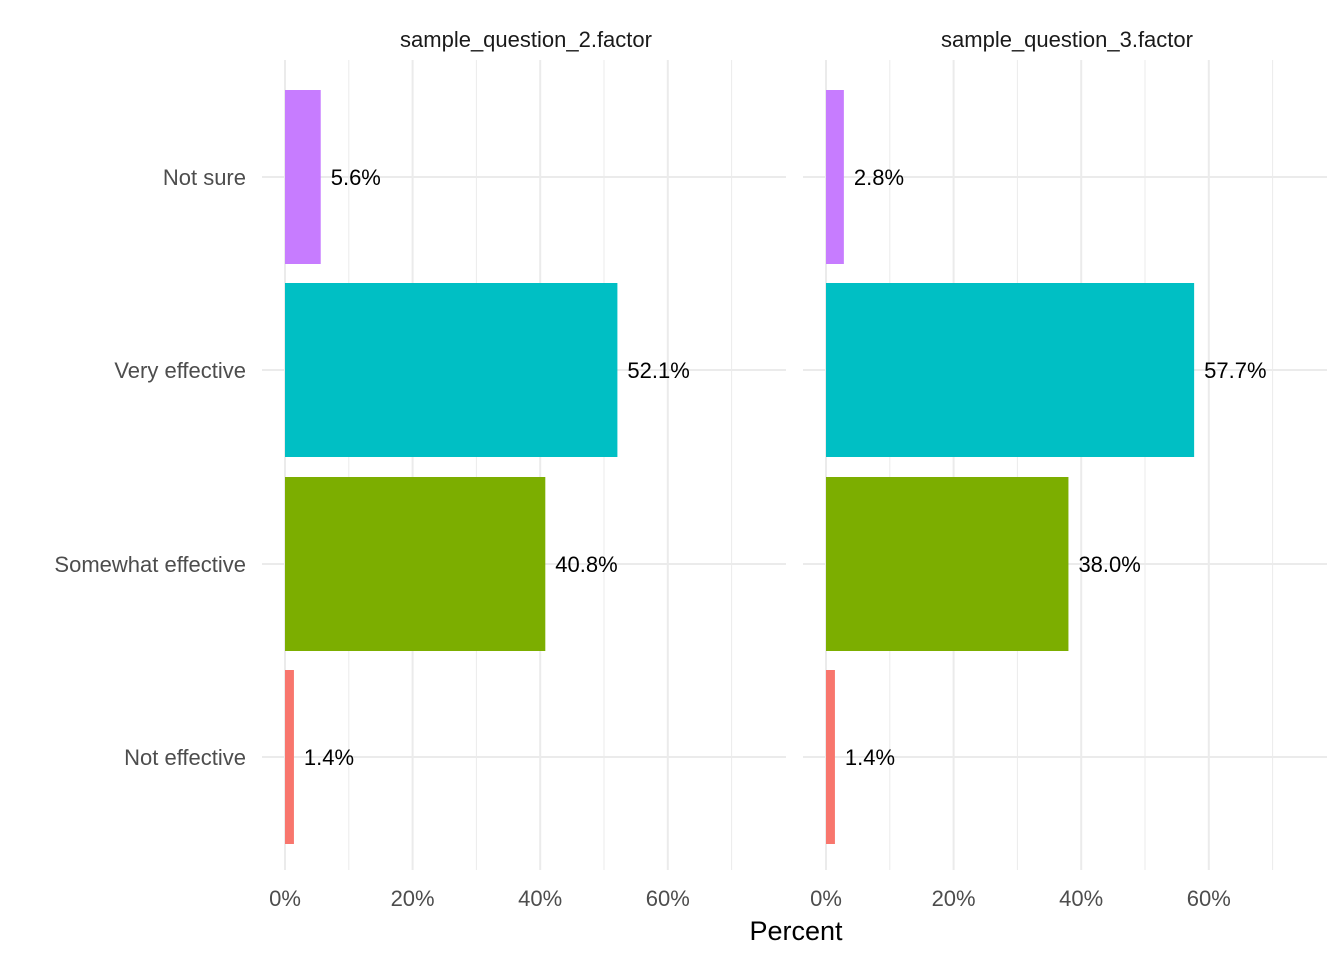 Image resolution: width=1344 pixels, height=960 pixels. Describe the element at coordinates (204, 177) in the screenshot. I see `category-label-not-sure: Not sure` at that location.